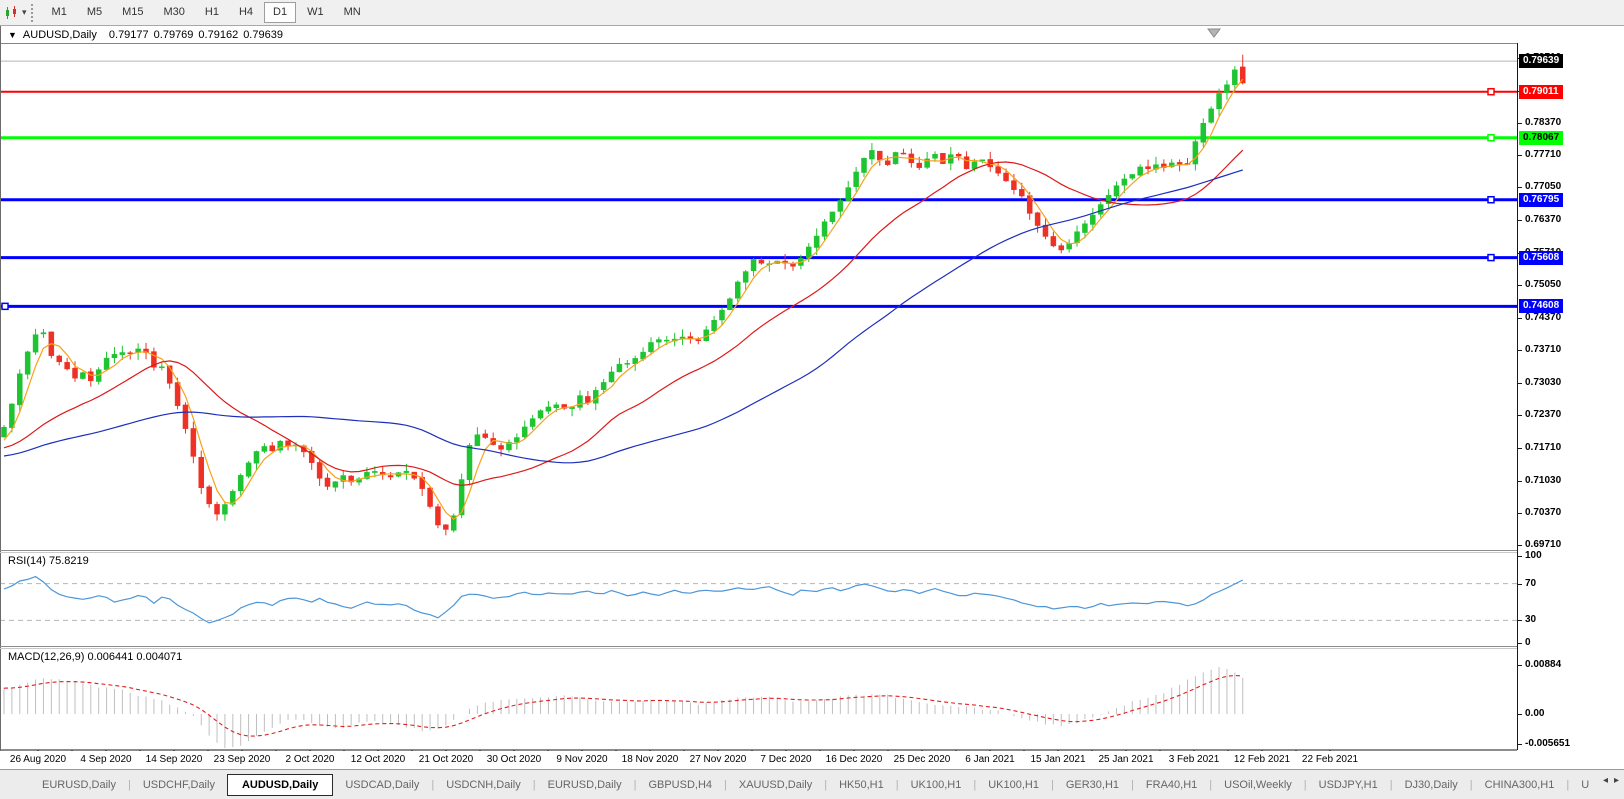  Describe the element at coordinates (812, 13) in the screenshot. I see `timeframe-toolbar: ▾ M1 M5 M15 M30 H1 H4 D1 W1 MN` at that location.